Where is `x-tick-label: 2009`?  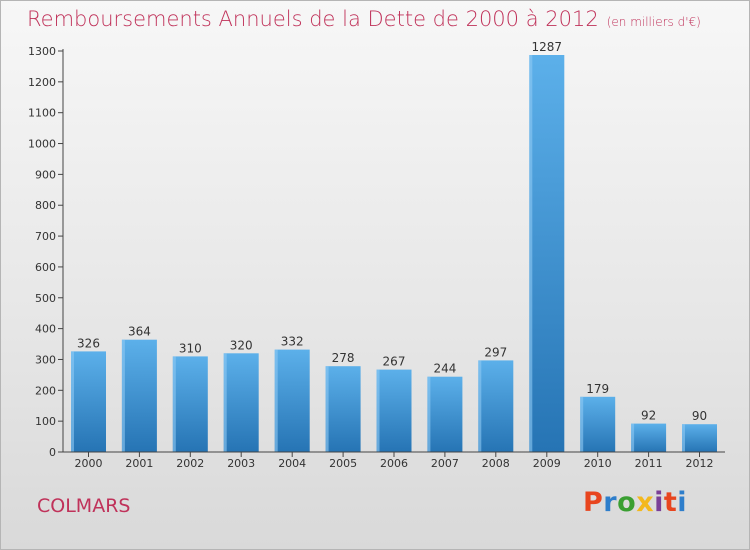
x-tick-label: 2009 is located at coordinates (547, 463).